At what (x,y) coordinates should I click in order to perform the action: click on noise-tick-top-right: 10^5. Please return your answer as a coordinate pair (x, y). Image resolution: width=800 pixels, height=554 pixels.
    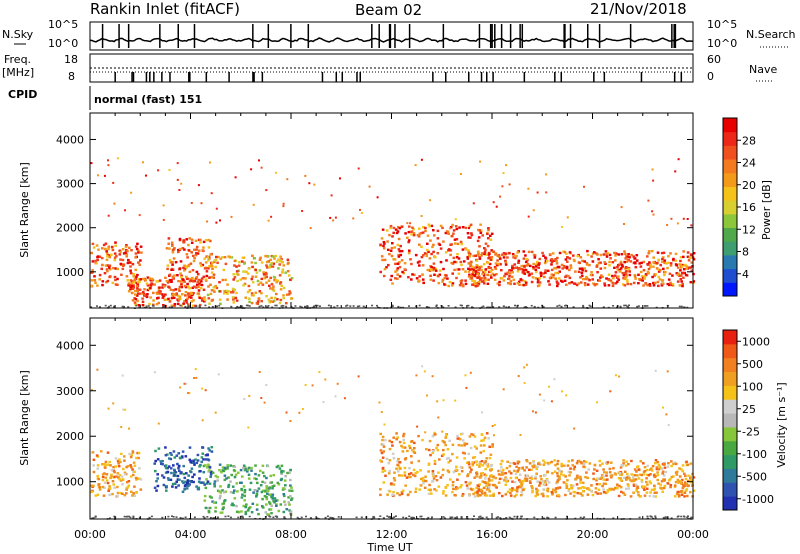
    Looking at the image, I should click on (722, 24).